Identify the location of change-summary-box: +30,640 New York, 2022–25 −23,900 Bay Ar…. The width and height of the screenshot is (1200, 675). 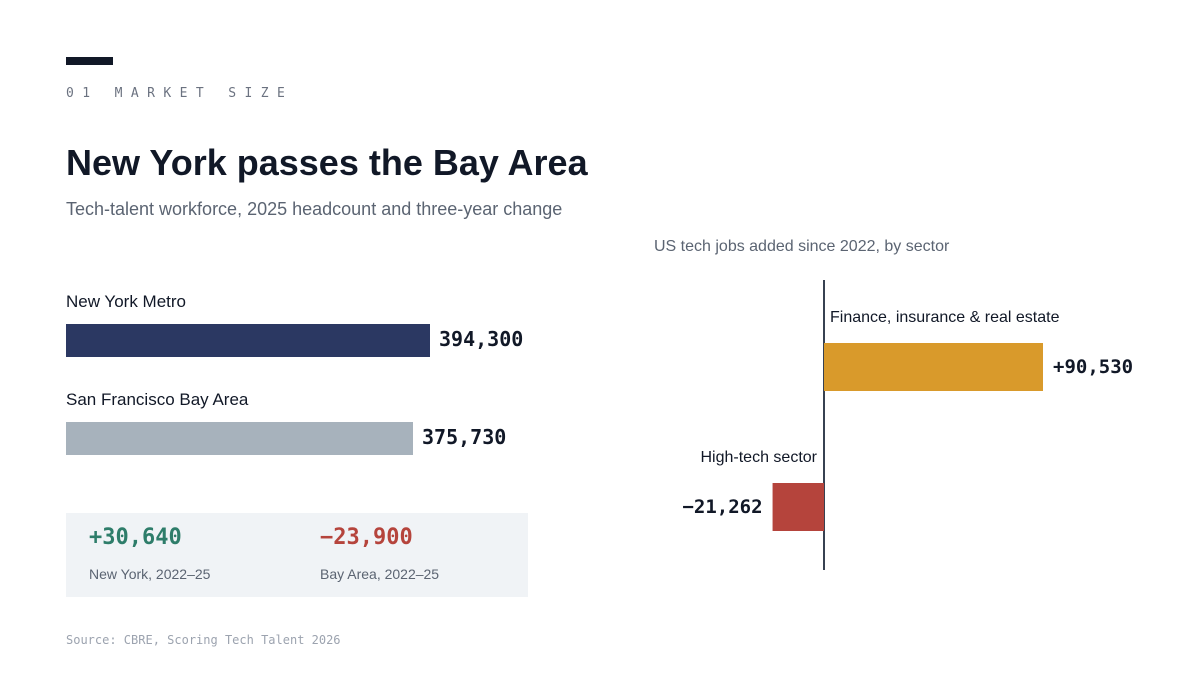
(297, 555).